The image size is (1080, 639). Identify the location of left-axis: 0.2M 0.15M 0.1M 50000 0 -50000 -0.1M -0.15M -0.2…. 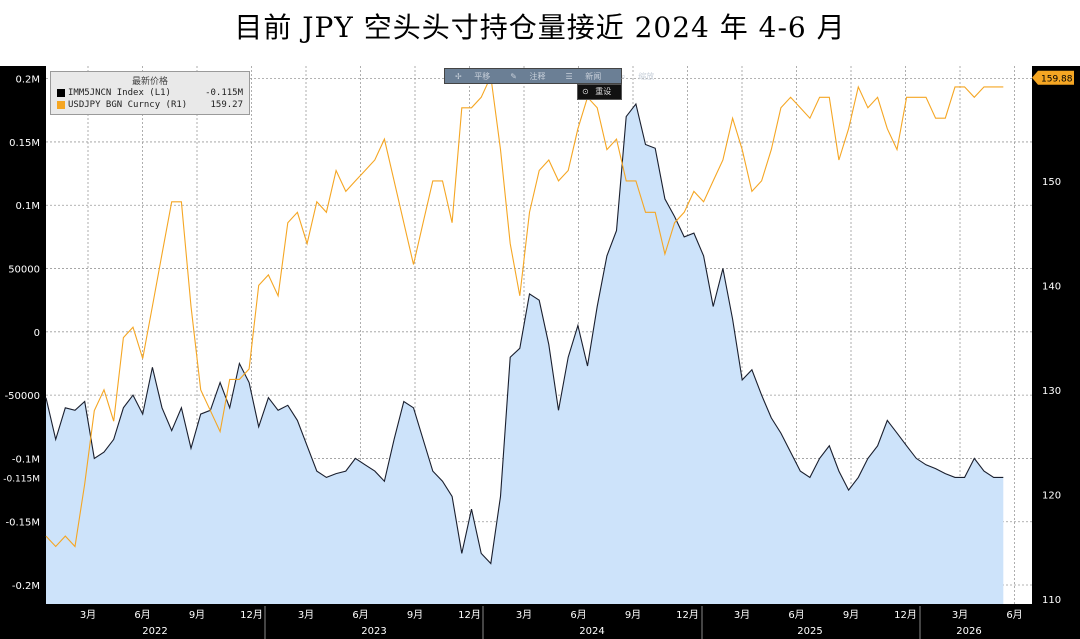
(21, 333).